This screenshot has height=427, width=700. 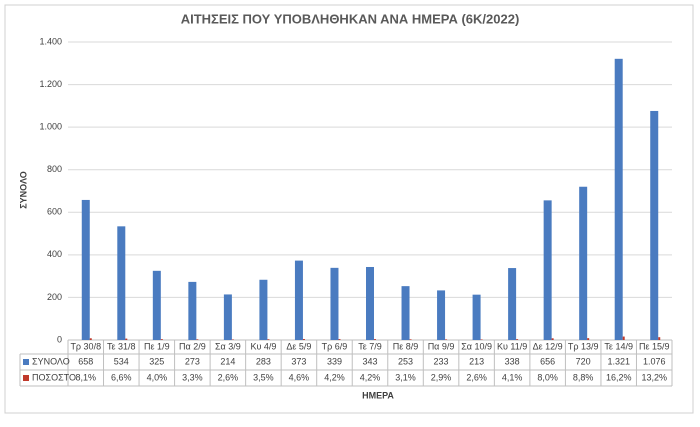 What do you see at coordinates (654, 377) in the screenshot?
I see `table-value: 13,2%` at bounding box center [654, 377].